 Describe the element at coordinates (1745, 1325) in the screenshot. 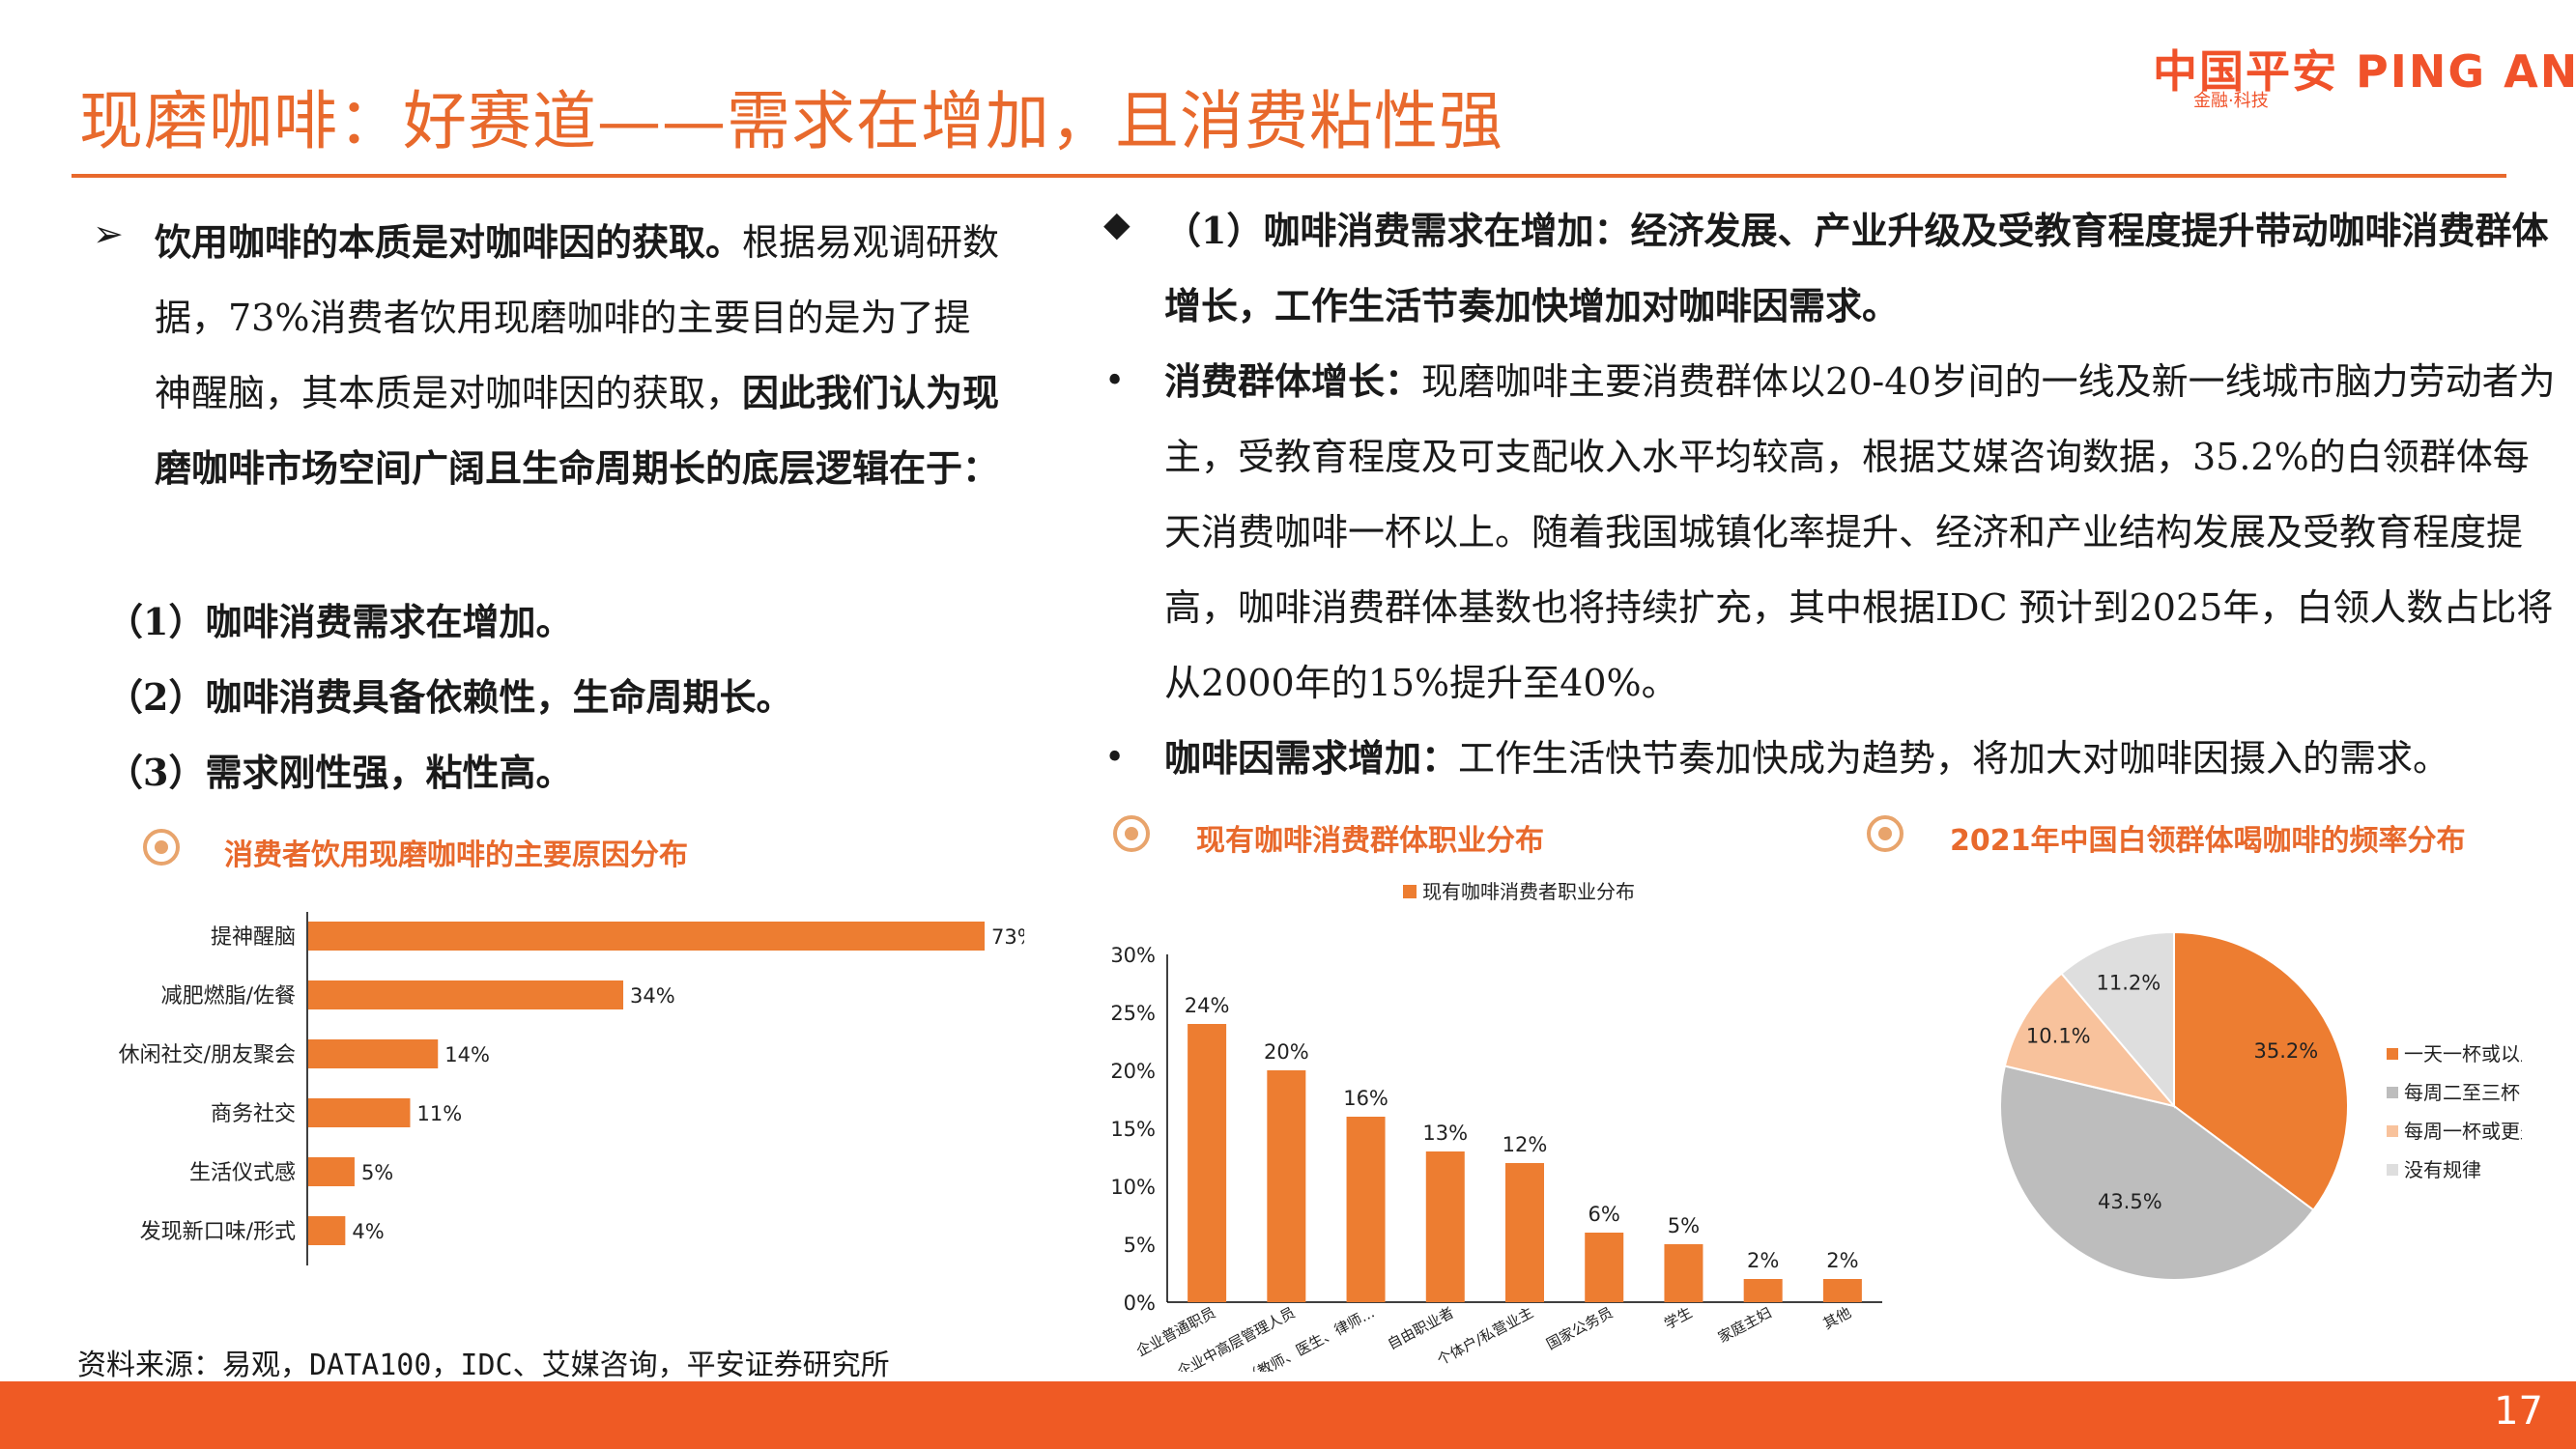

I see `x-tick-label: 家庭主妇` at that location.